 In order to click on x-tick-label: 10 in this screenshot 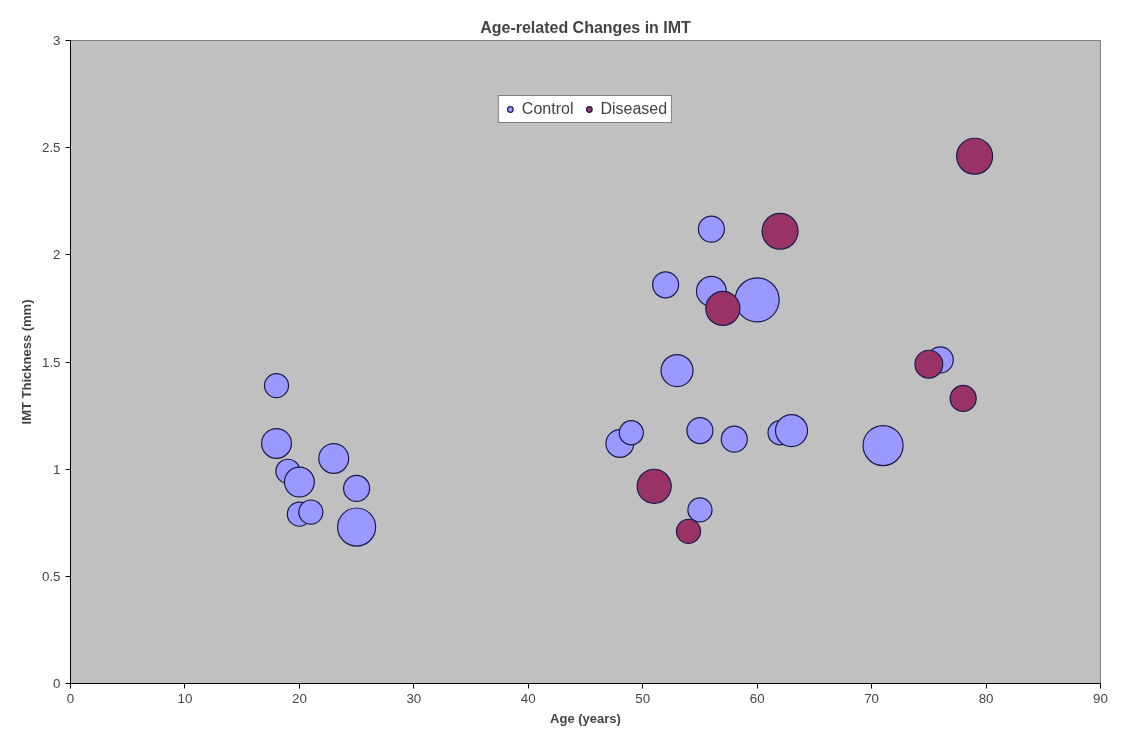, I will do `click(185, 698)`.